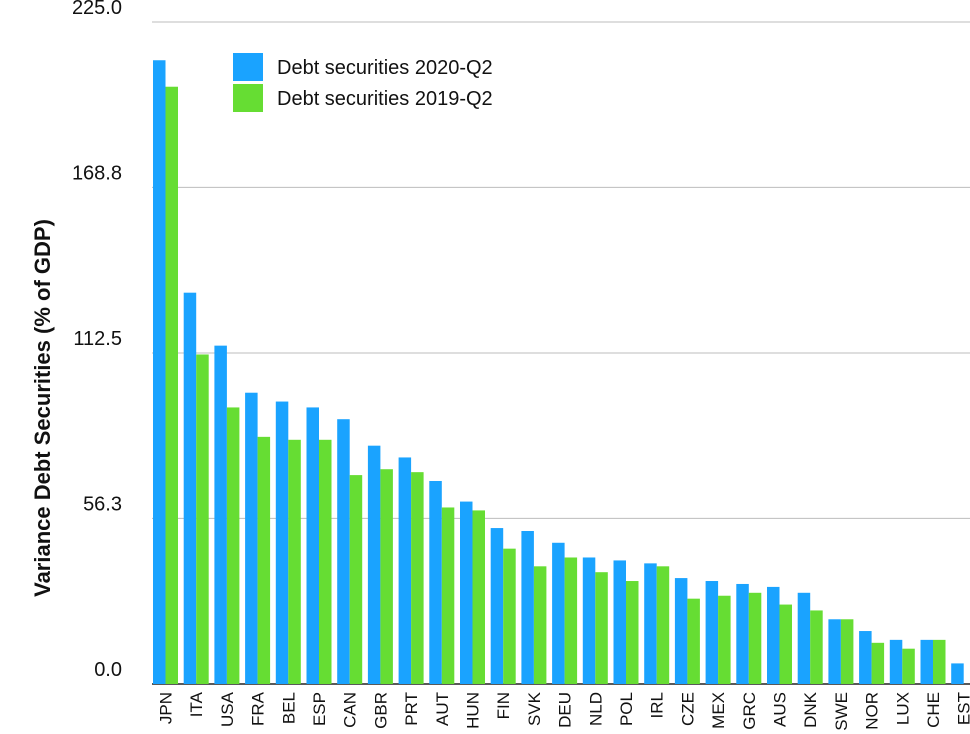 The width and height of the screenshot is (970, 734). I want to click on x-tick-label-deu: DEU, so click(565, 710).